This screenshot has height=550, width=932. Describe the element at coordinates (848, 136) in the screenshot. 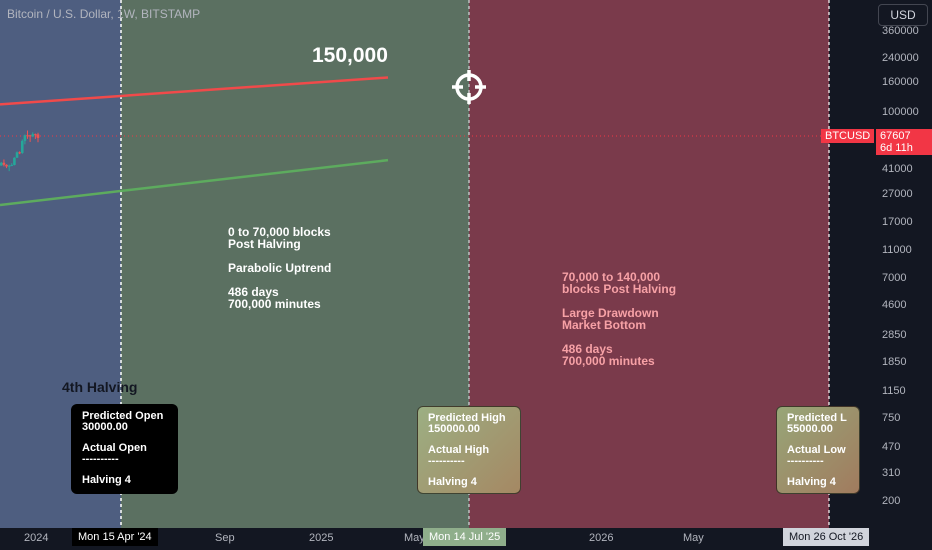

I see `symbol-price-tag: BTCUSD` at that location.